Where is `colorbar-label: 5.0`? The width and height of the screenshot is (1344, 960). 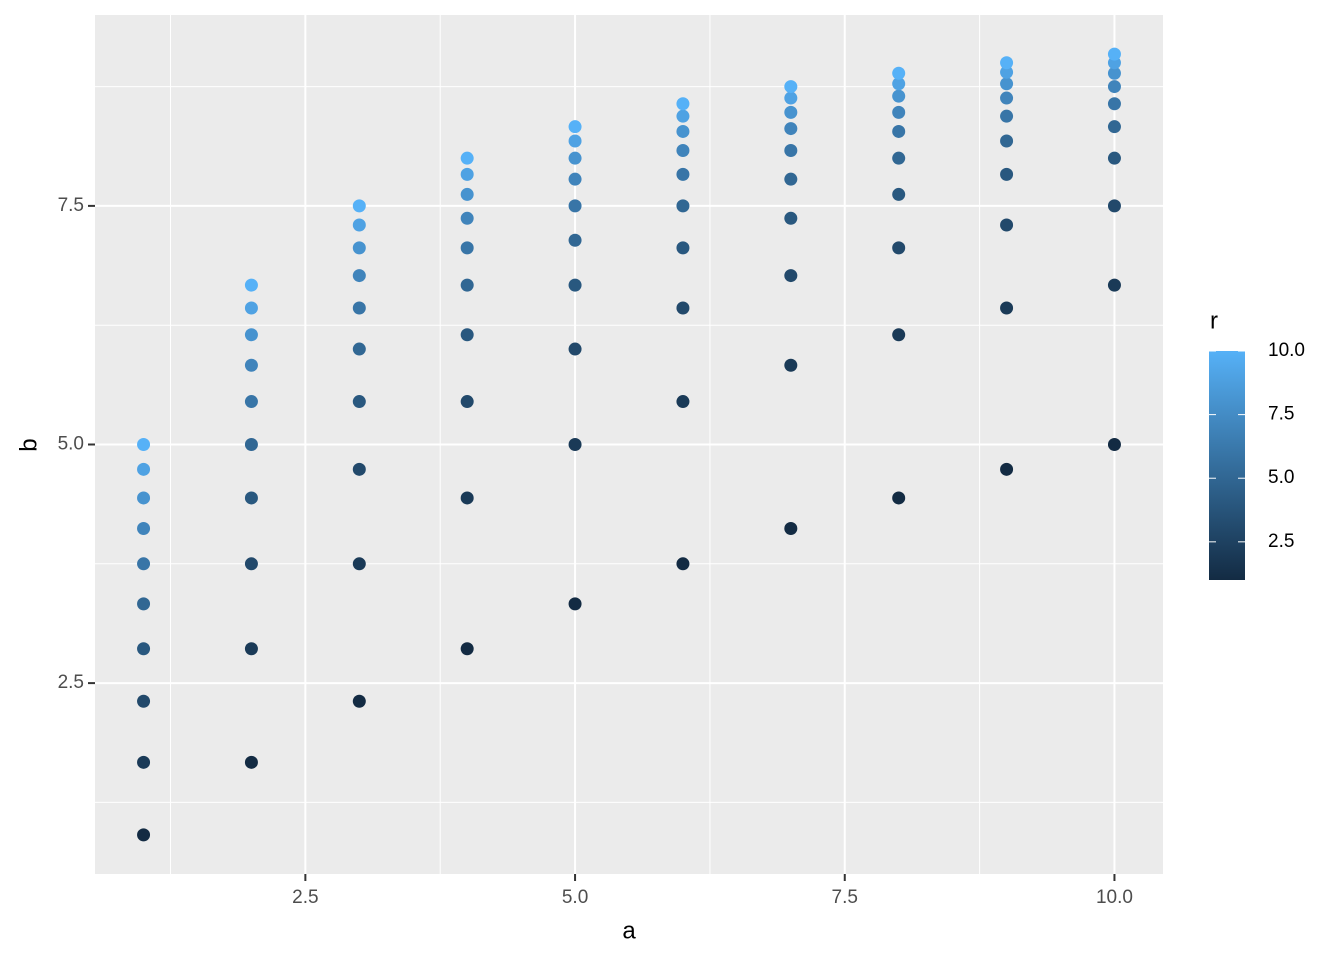
colorbar-label: 5.0 is located at coordinates (1281, 477).